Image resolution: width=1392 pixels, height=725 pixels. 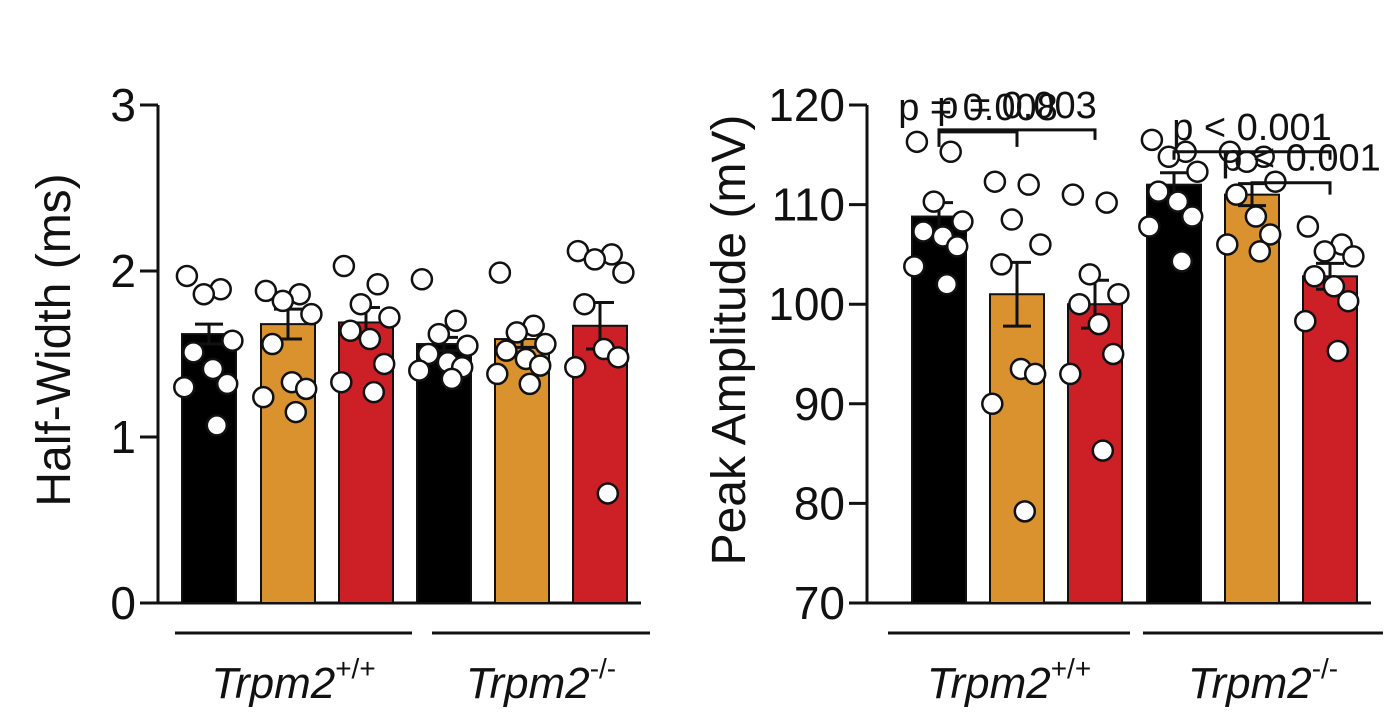 I want to click on left-group-label: Trpm2-/-, so click(x=541, y=680).